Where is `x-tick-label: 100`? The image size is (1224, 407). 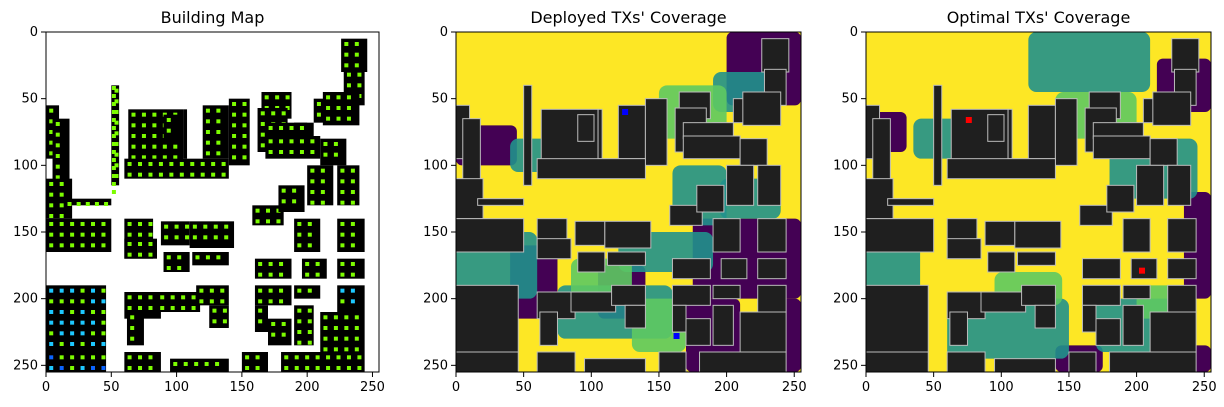 x-tick-label: 100 is located at coordinates (591, 387).